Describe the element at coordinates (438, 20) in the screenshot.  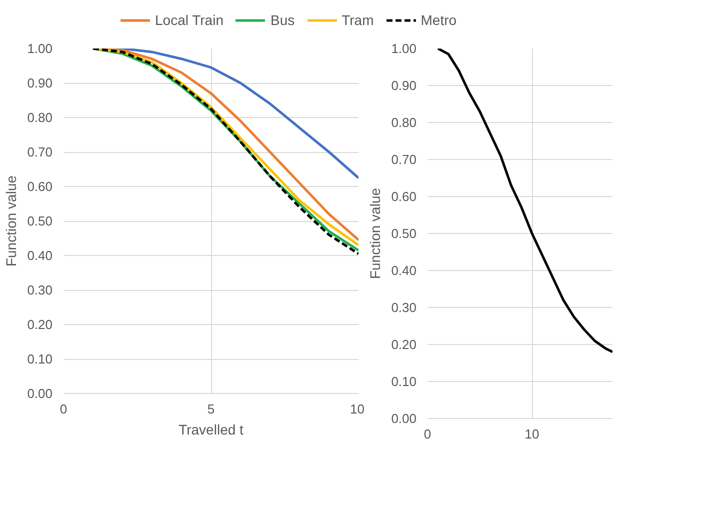
I see `legend-label: Metro` at that location.